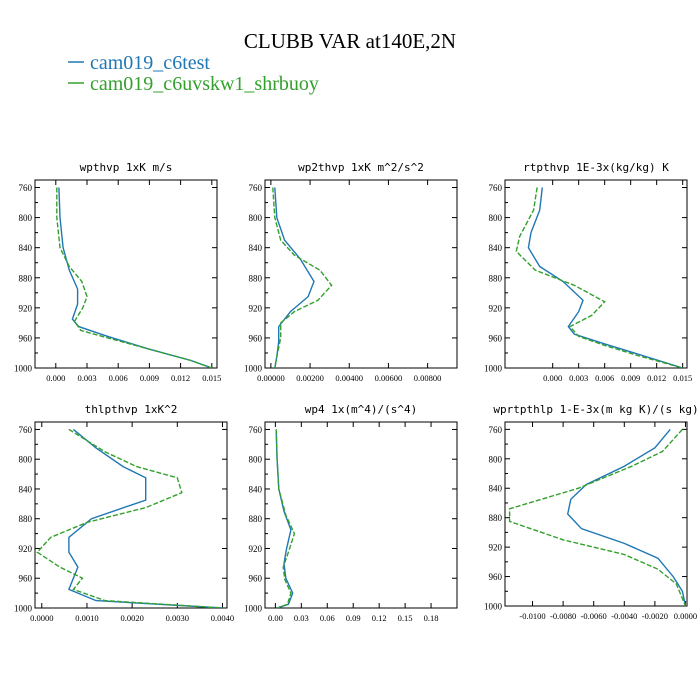  I want to click on x-tick-label: 0.00, so click(275, 618).